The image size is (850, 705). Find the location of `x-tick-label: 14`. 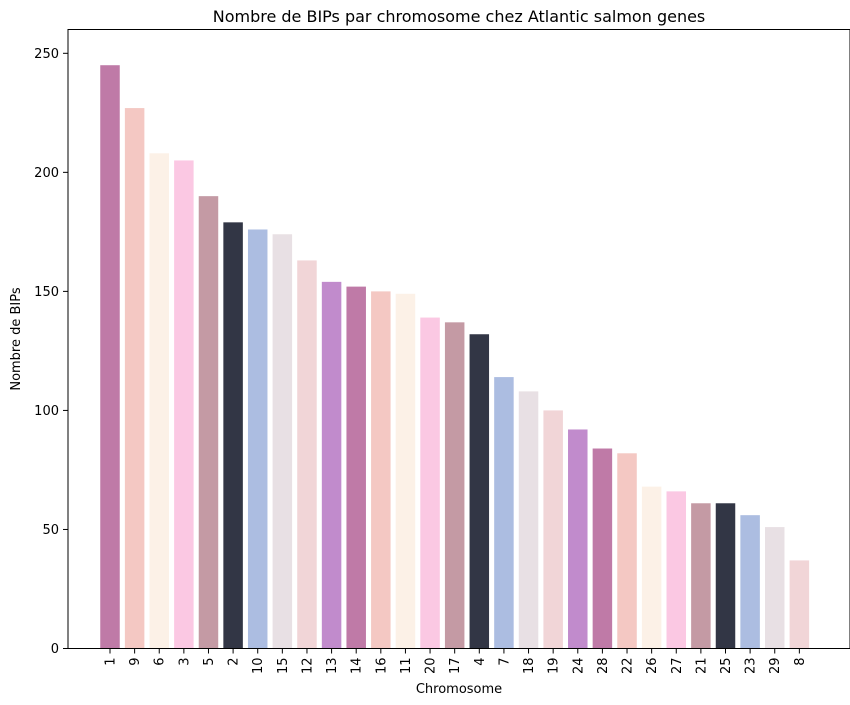

x-tick-label: 14 is located at coordinates (357, 666).